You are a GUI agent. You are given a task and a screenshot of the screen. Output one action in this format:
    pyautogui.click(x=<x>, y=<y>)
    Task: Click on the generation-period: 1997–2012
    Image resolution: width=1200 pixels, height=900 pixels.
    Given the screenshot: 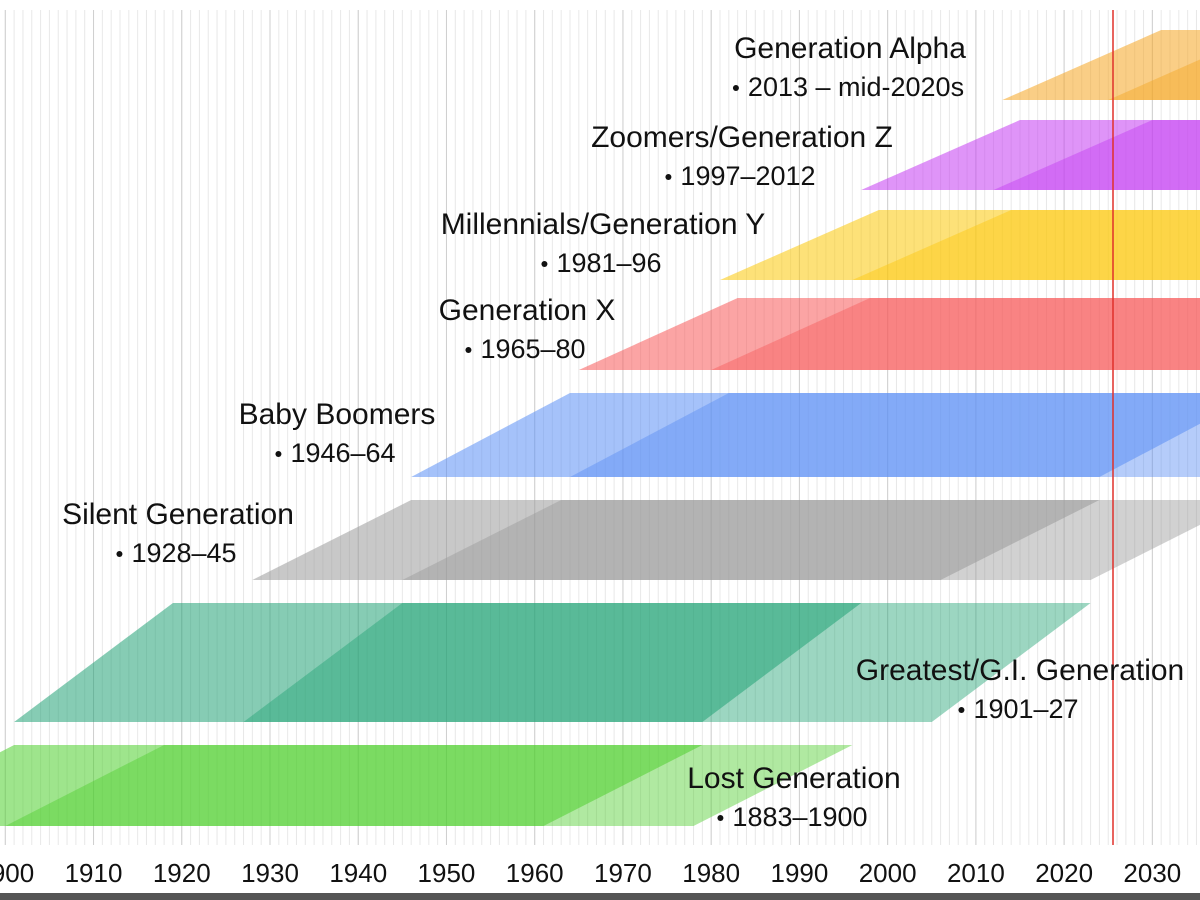 What is the action you would take?
    pyautogui.click(x=747, y=176)
    